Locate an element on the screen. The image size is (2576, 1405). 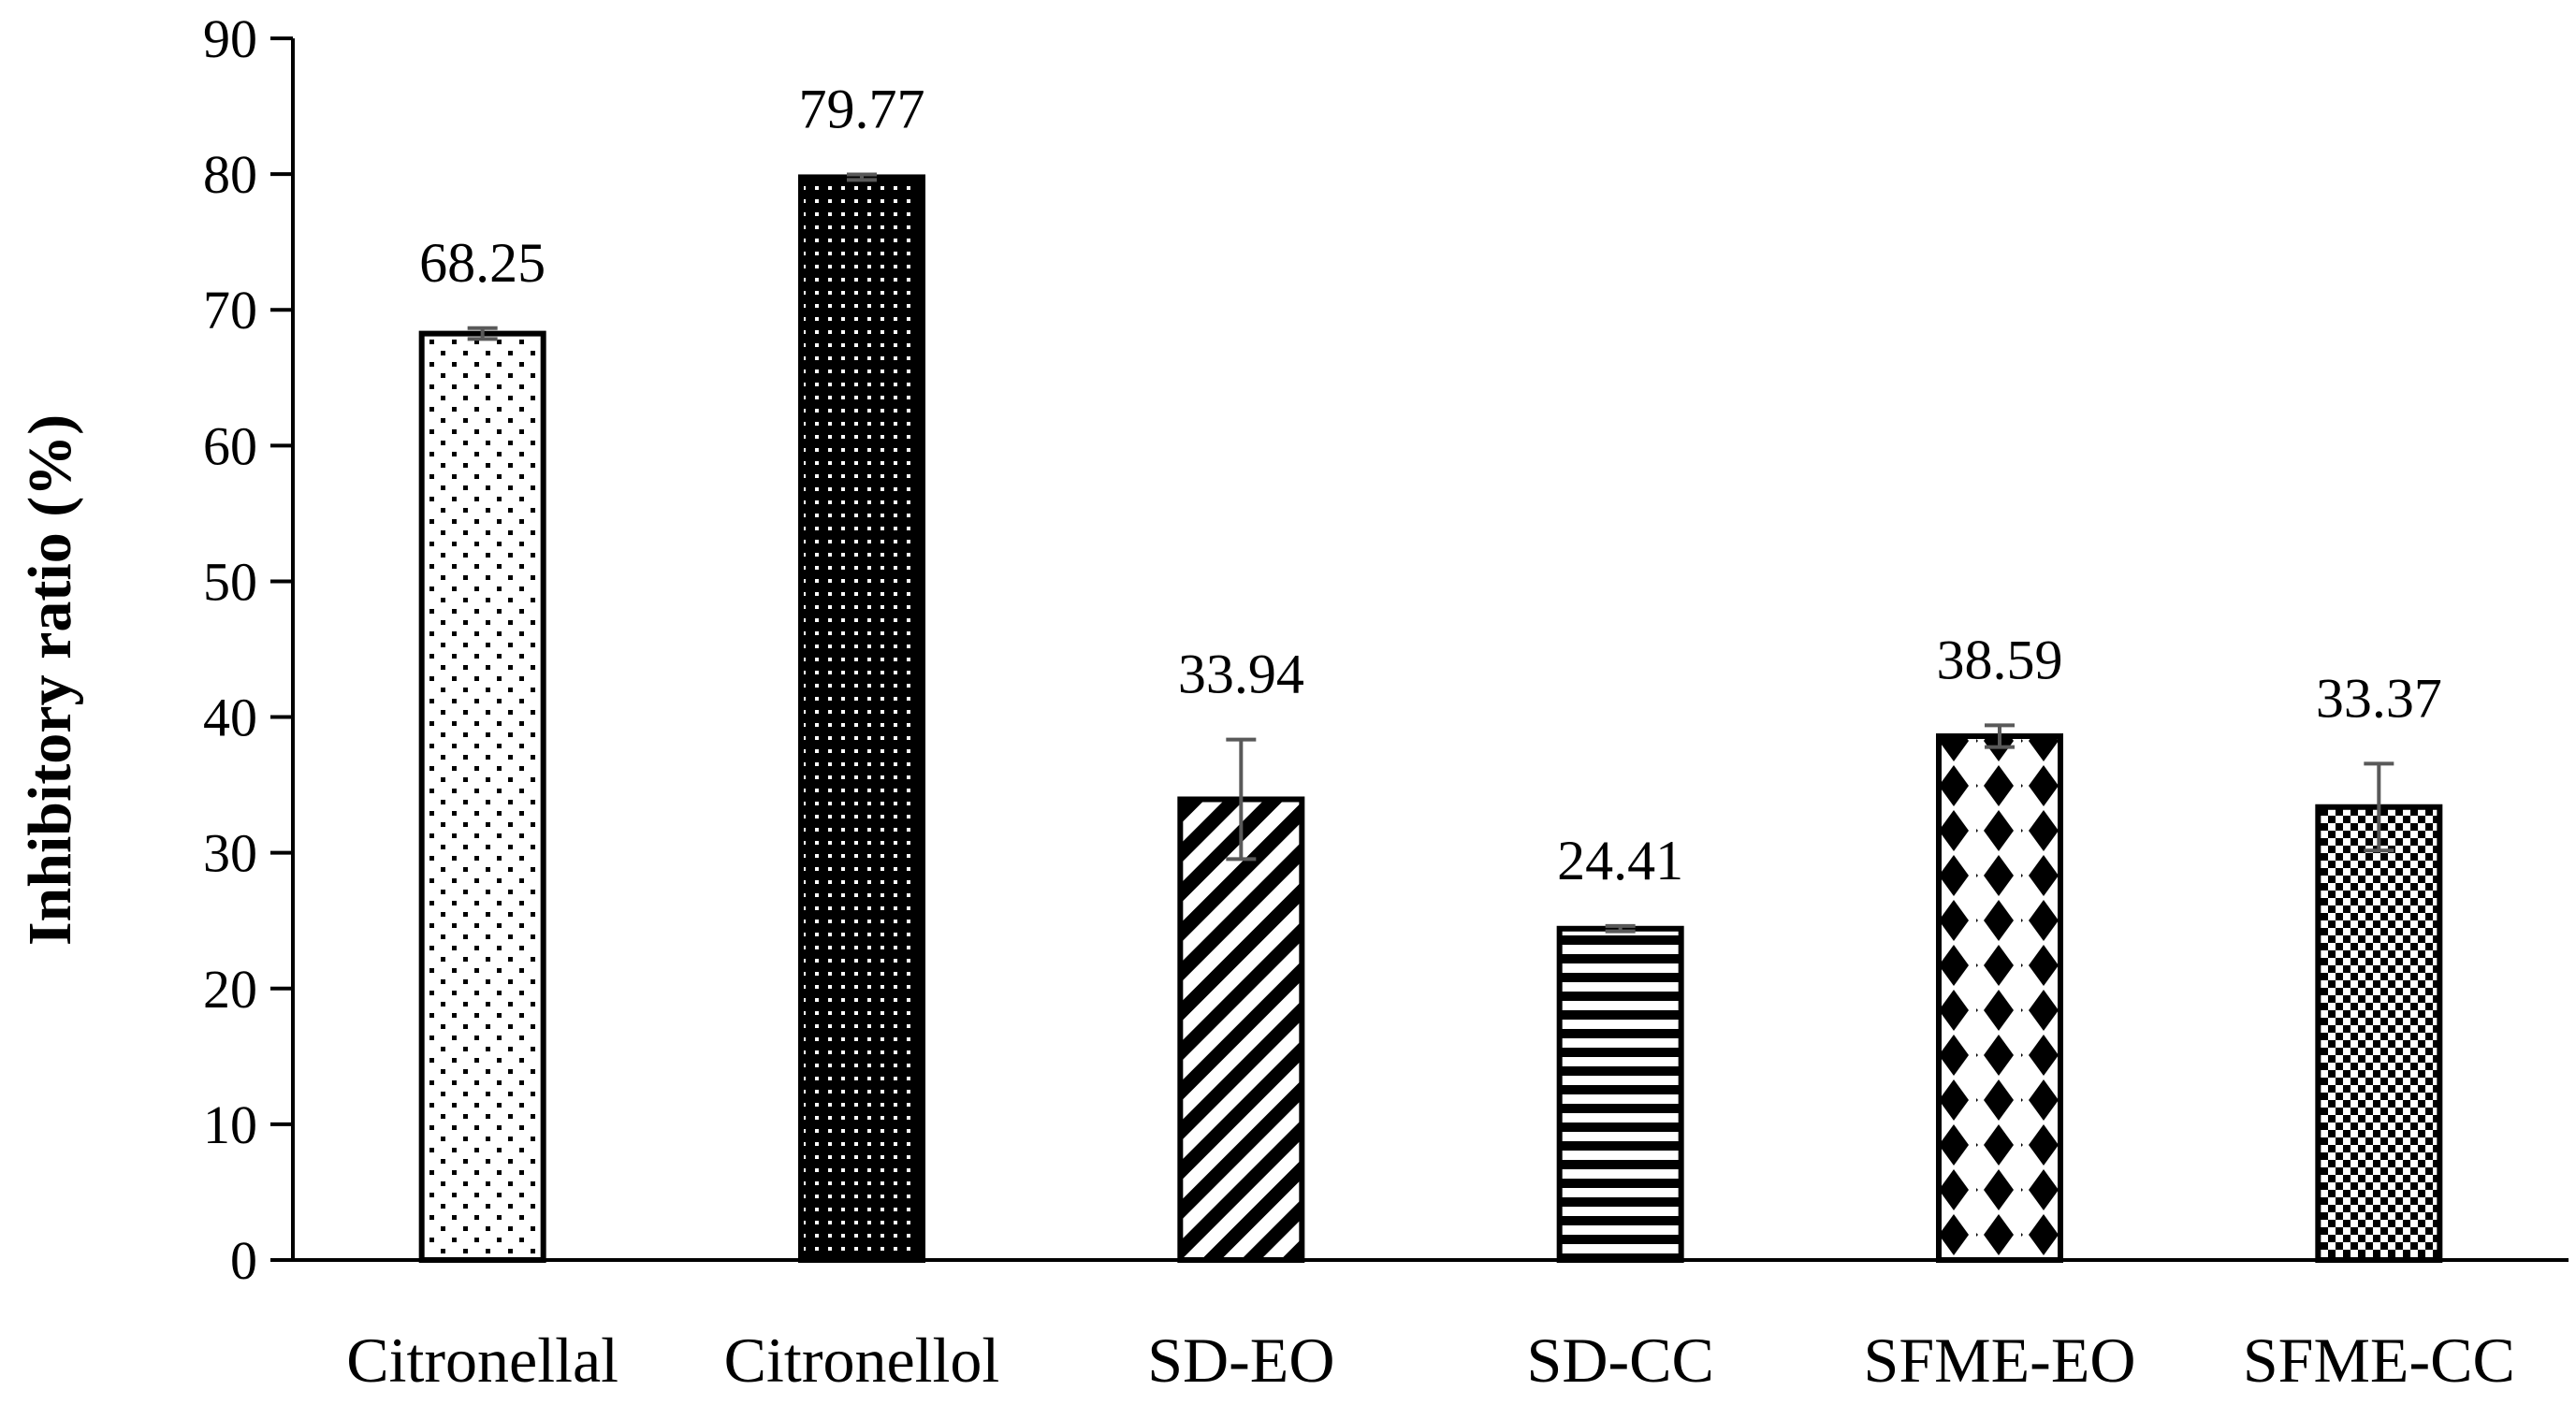
y-axis-title: Inhibitory ratio (%) is located at coordinates (50, 680).